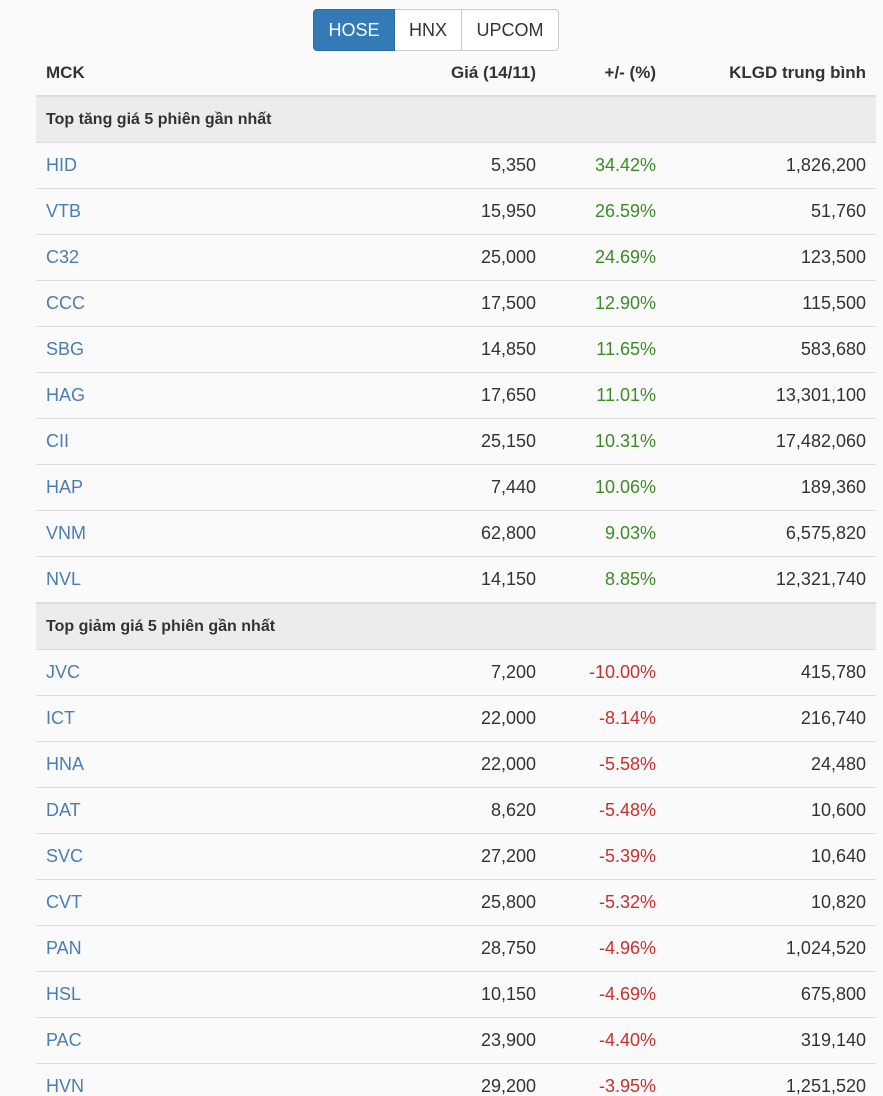 The width and height of the screenshot is (883, 1096). What do you see at coordinates (371, 211) in the screenshot?
I see `price-cell: 15,950` at bounding box center [371, 211].